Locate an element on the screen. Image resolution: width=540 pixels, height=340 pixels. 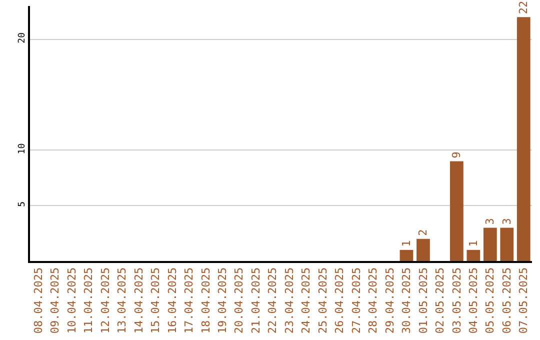
y-tick-label: 20 is located at coordinates (22, 38).